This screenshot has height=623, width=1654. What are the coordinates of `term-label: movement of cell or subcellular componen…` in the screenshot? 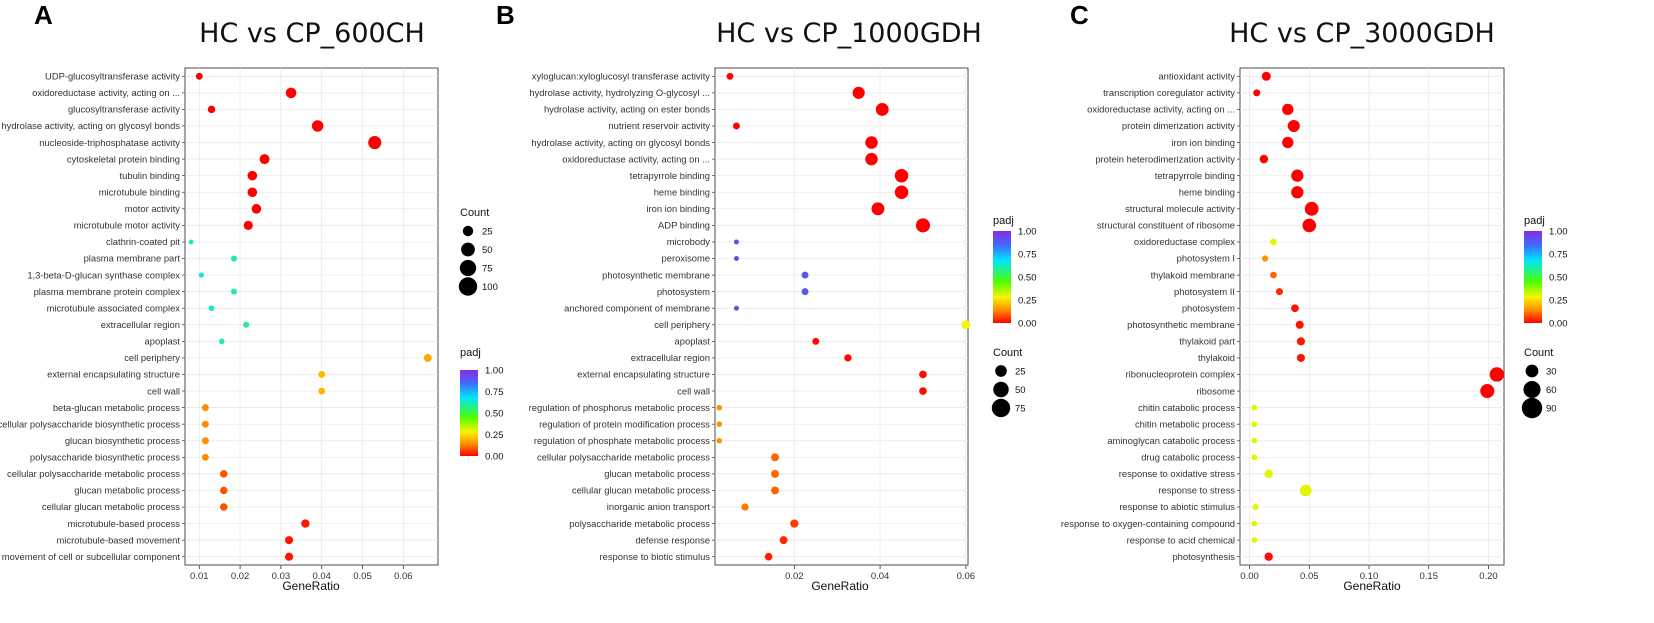 It's located at (91, 556).